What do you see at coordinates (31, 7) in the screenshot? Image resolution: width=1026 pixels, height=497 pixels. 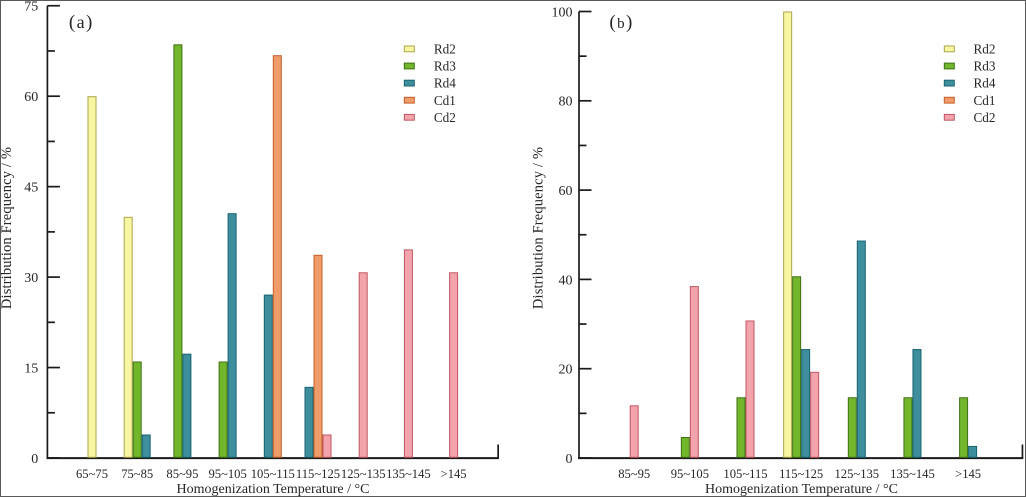 I see `svg-text: 75` at bounding box center [31, 7].